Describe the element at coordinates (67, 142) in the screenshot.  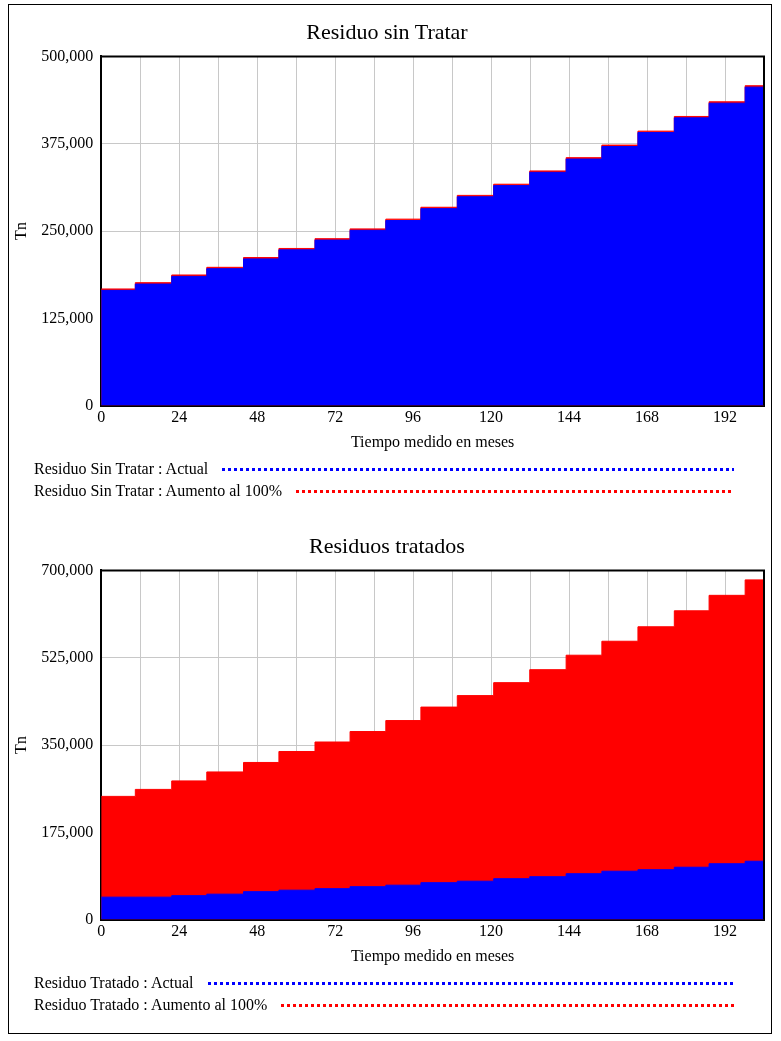
I see `y-tick-label: 375,000` at that location.